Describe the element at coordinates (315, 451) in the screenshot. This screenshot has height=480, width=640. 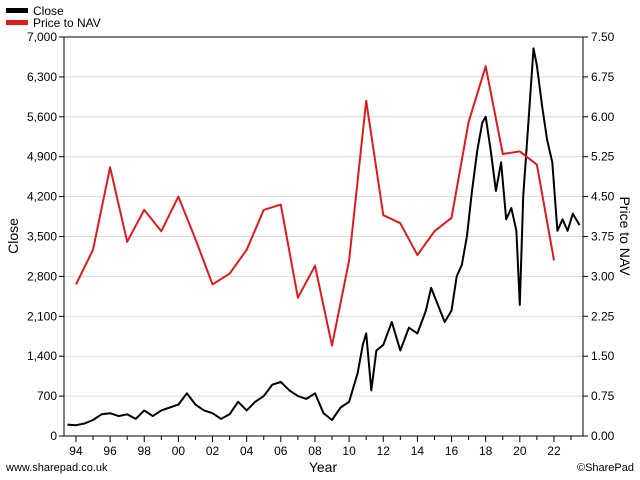
I see `x-tick-label: 08` at that location.